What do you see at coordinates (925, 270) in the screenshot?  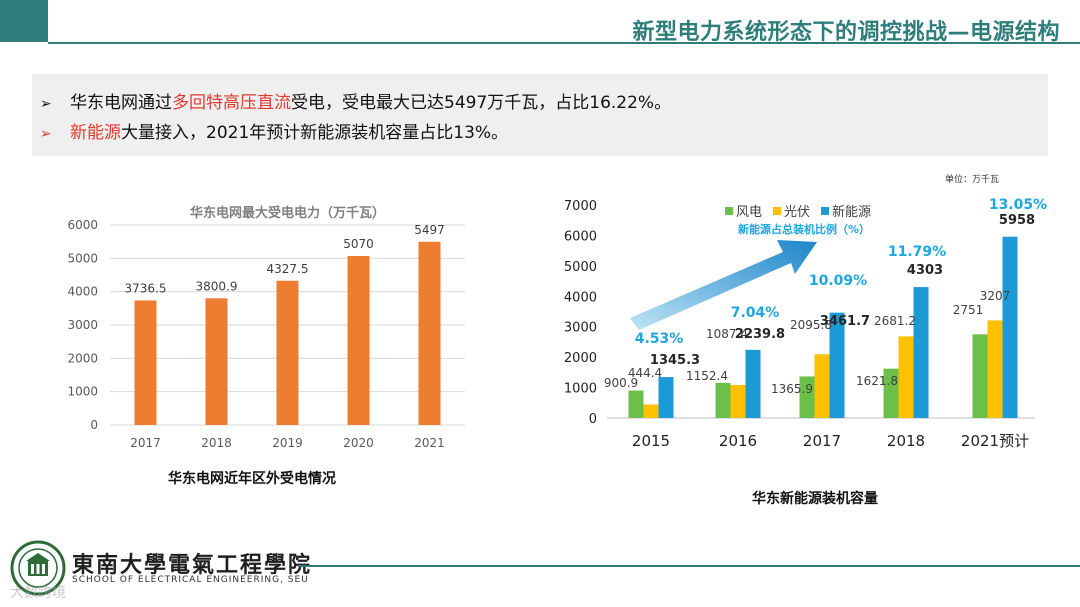 I see `data-label: 4303` at bounding box center [925, 270].